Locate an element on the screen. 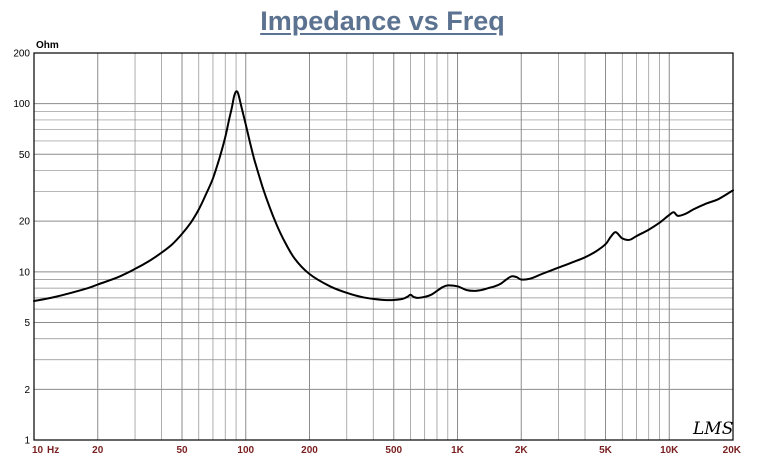 This screenshot has height=467, width=765. lms-watermark: LMS is located at coordinates (712, 429).